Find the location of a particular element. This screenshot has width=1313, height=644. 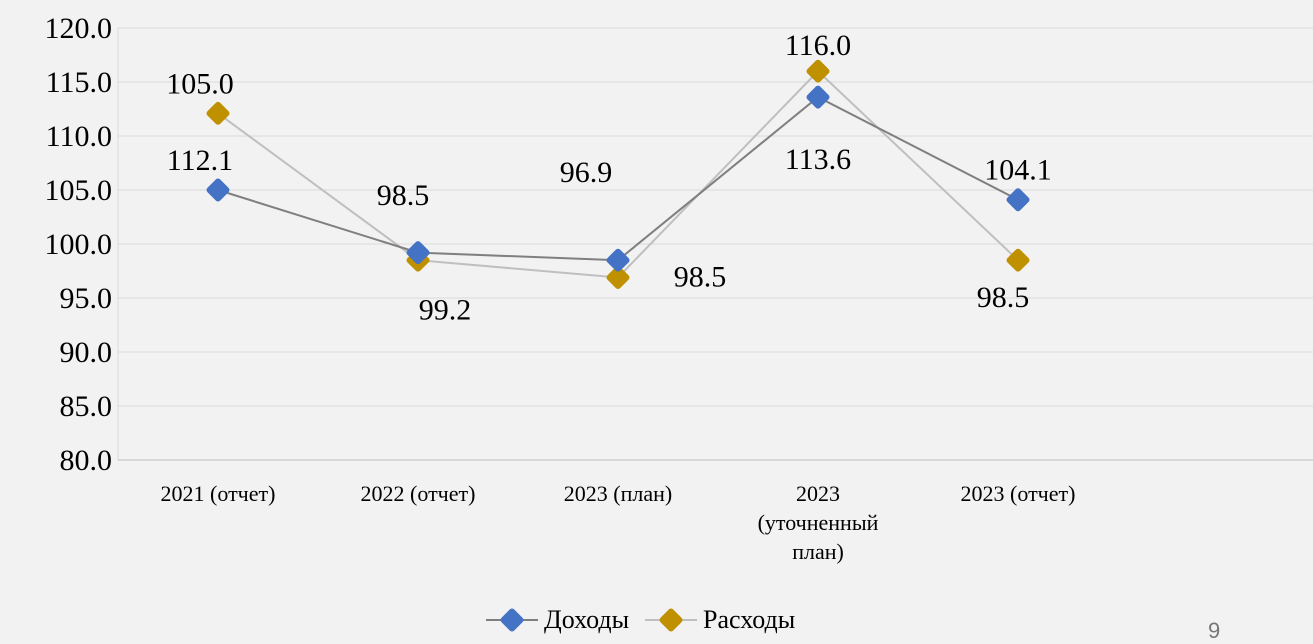

data-label: 112.1 is located at coordinates (200, 160).